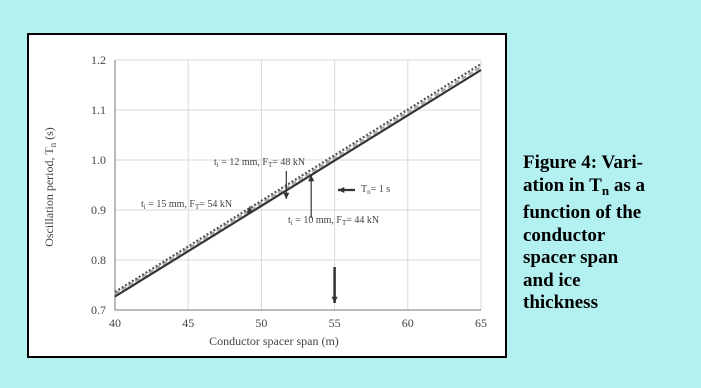 The height and width of the screenshot is (388, 701). What do you see at coordinates (244, 162) in the screenshot?
I see `annotation-text: = 12 mm, F` at bounding box center [244, 162].